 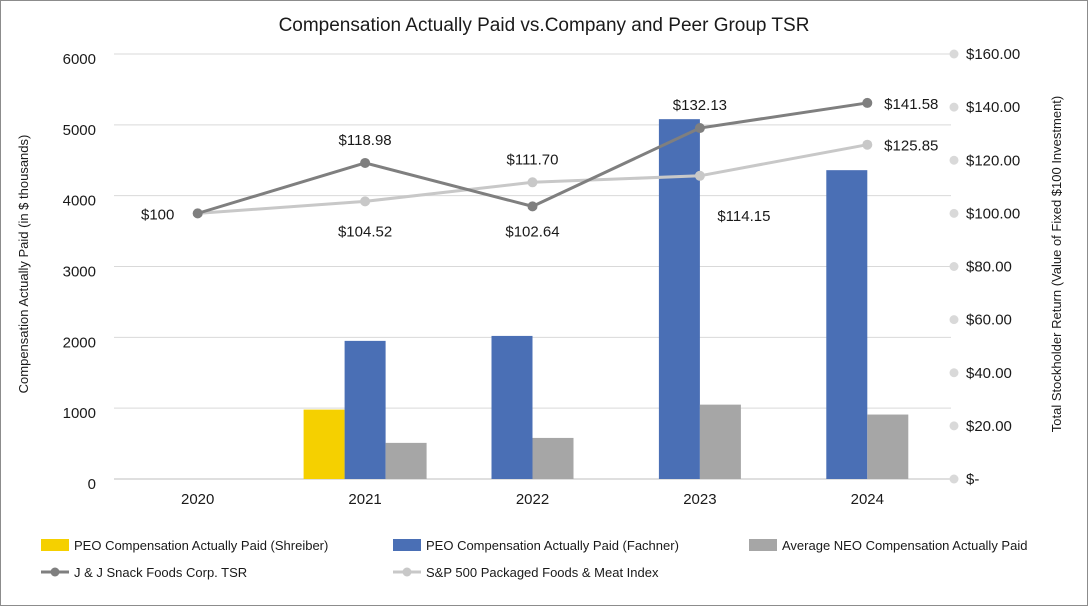 I want to click on y-tick-label: 3000, so click(x=79, y=272).